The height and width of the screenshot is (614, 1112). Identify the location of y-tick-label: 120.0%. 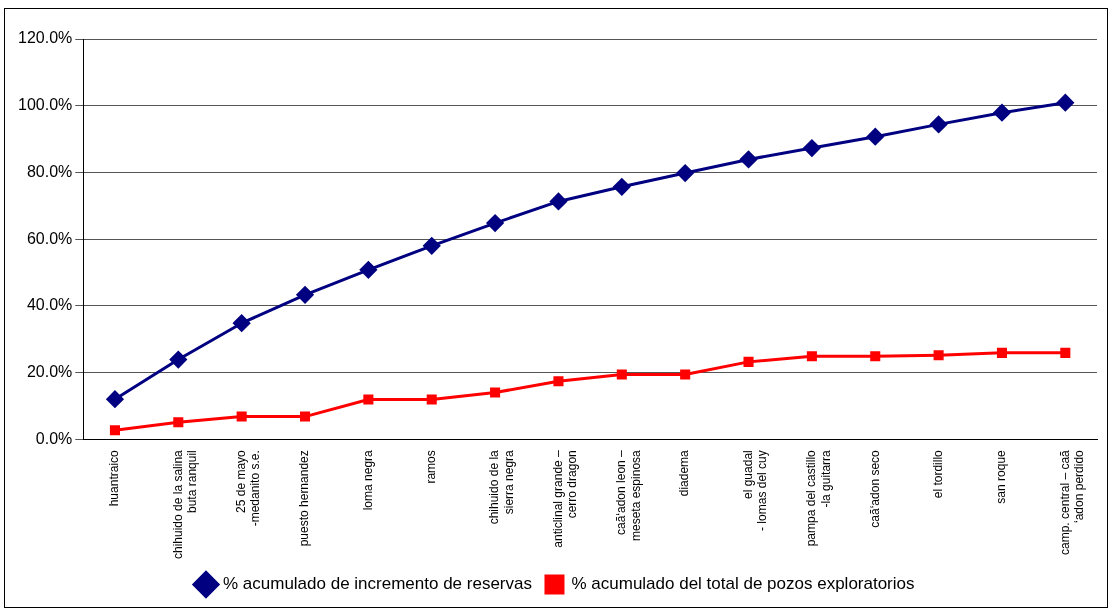
(45, 38).